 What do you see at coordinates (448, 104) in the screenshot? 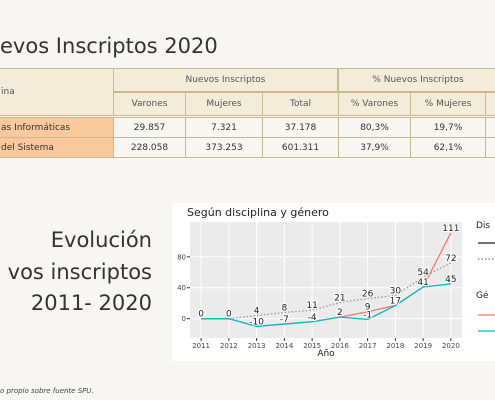
I see `column-header: % Mujeres` at bounding box center [448, 104].